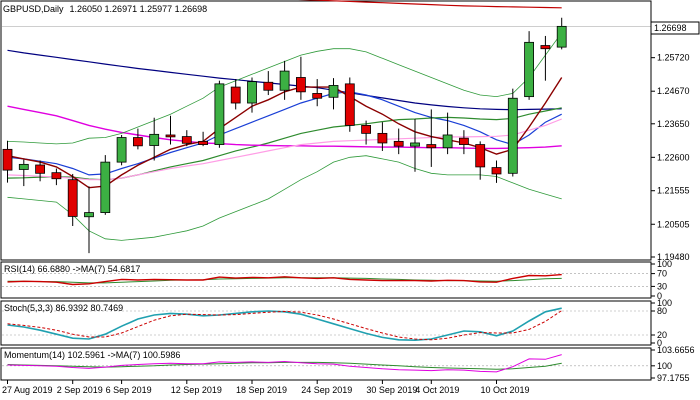 This screenshot has height=400, width=700. I want to click on indicator-tick-label: 20, so click(662, 335).